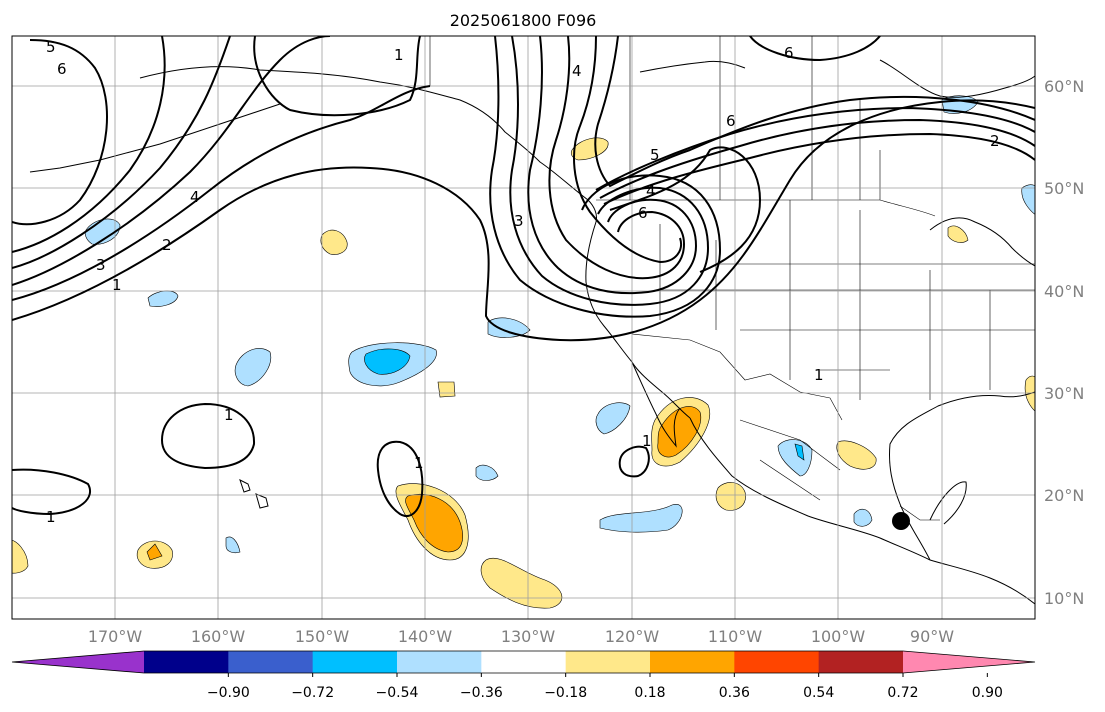  Describe the element at coordinates (368, 144) in the screenshot. I see `alaska-coast` at that location.